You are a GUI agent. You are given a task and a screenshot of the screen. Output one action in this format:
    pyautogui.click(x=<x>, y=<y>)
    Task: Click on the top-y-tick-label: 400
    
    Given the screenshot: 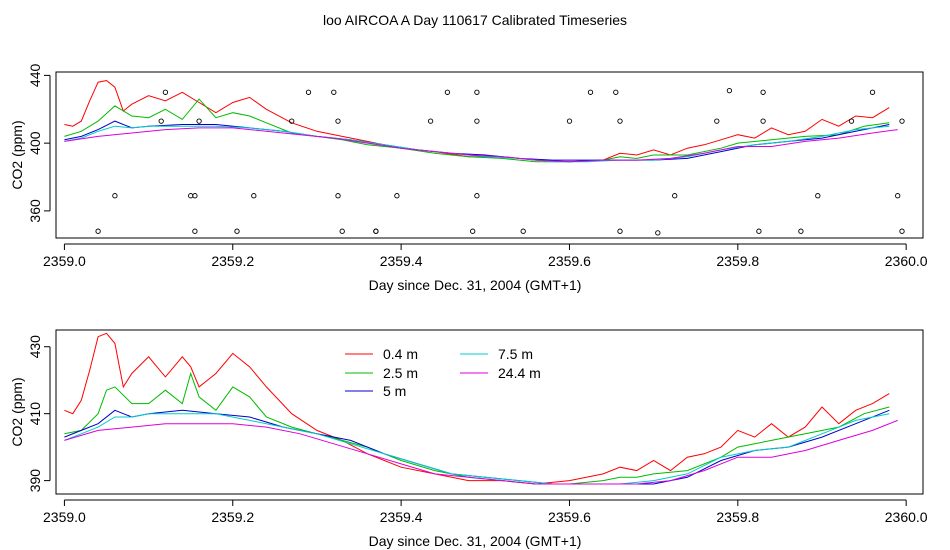 What is the action you would take?
    pyautogui.click(x=35, y=143)
    